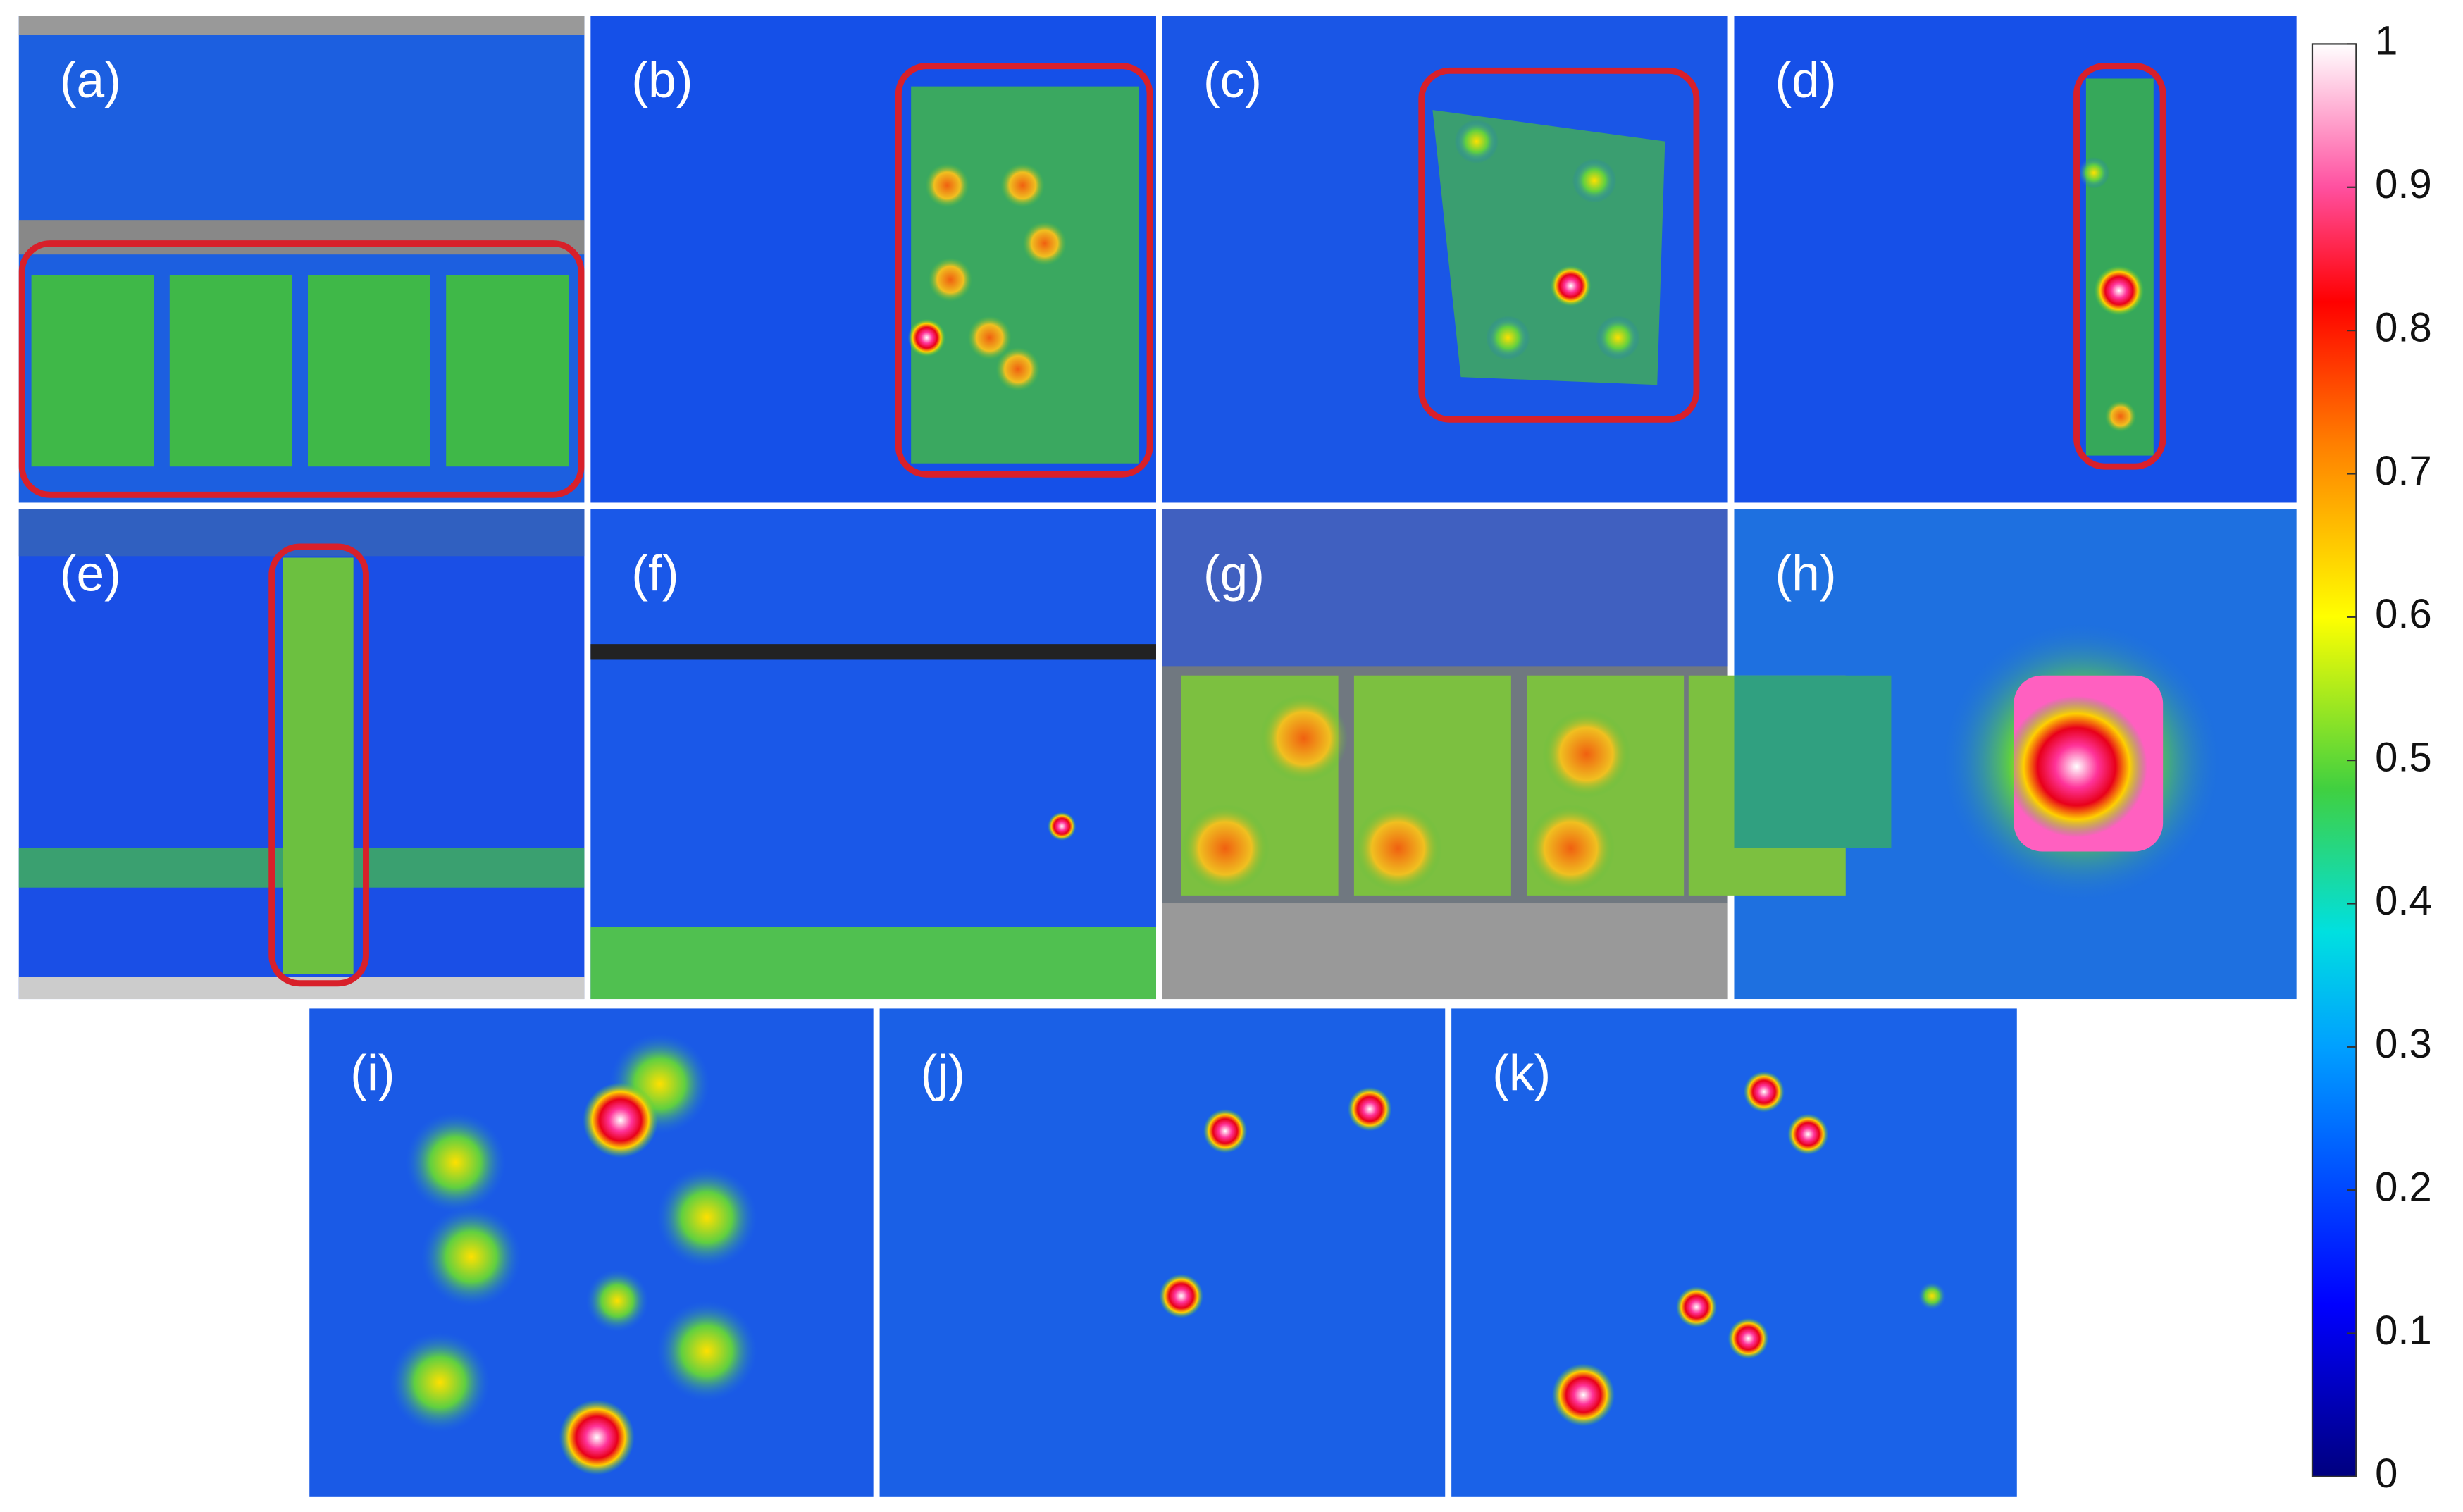 The width and height of the screenshot is (2463, 1512). What do you see at coordinates (2403, 471) in the screenshot?
I see `tick-label: 0.7` at bounding box center [2403, 471].